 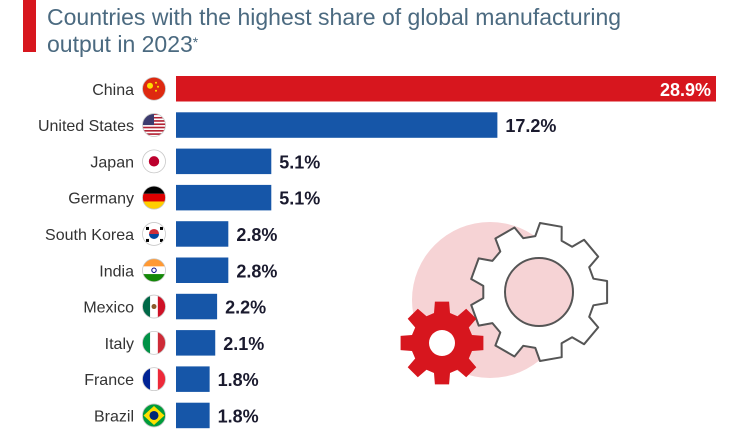 I want to click on brazil-flag-icon-fill, so click(x=154, y=415).